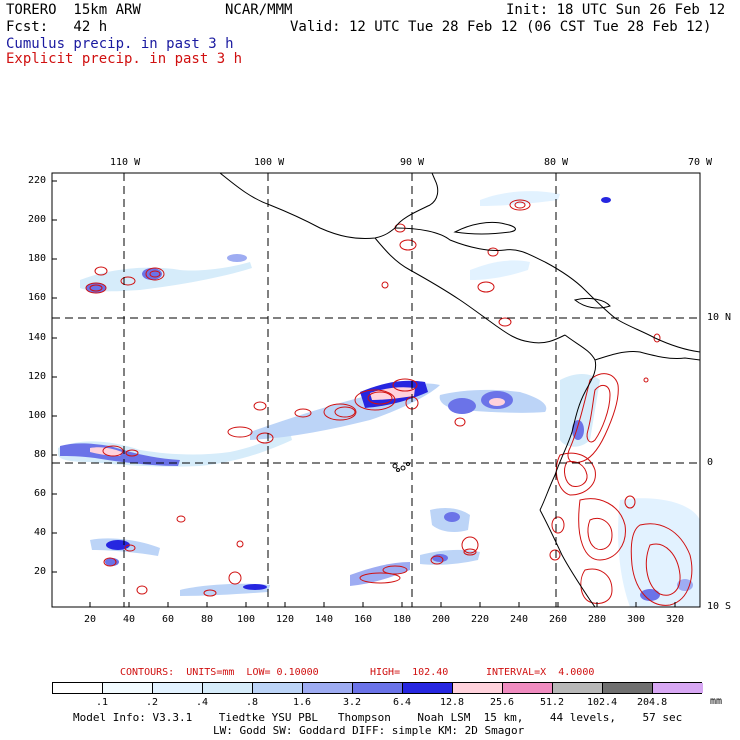 This screenshot has height=740, width=740. I want to click on contour-units: CONTOURS: UNITS=mm LOW= 0.10000, so click(219, 672).